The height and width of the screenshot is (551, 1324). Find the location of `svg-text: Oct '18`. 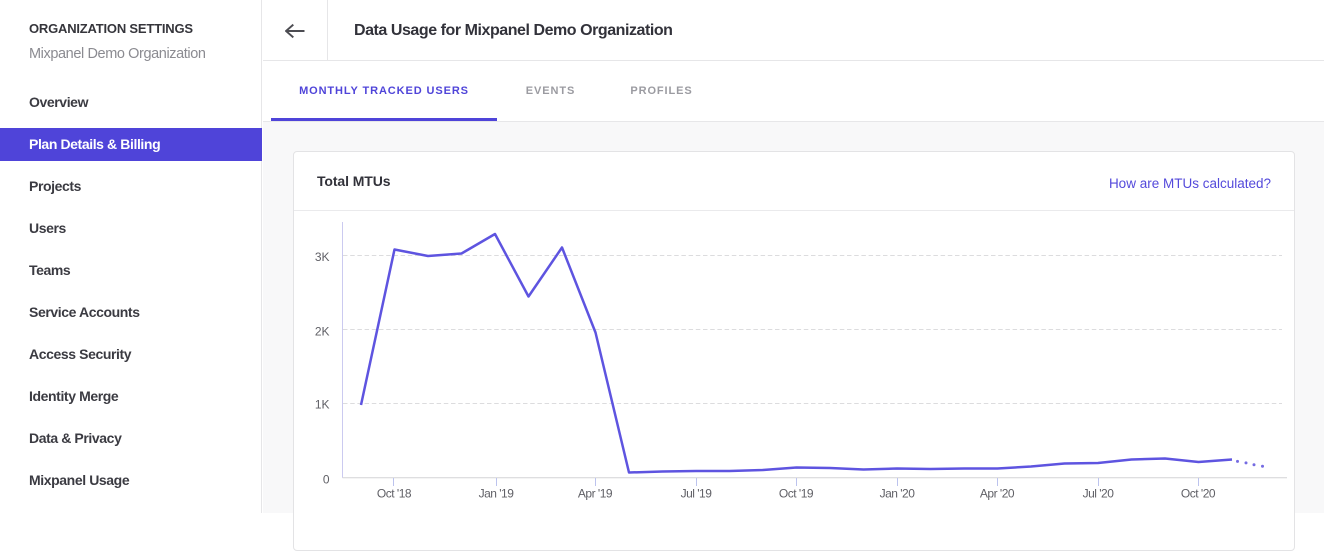

svg-text: Oct '18 is located at coordinates (394, 494).